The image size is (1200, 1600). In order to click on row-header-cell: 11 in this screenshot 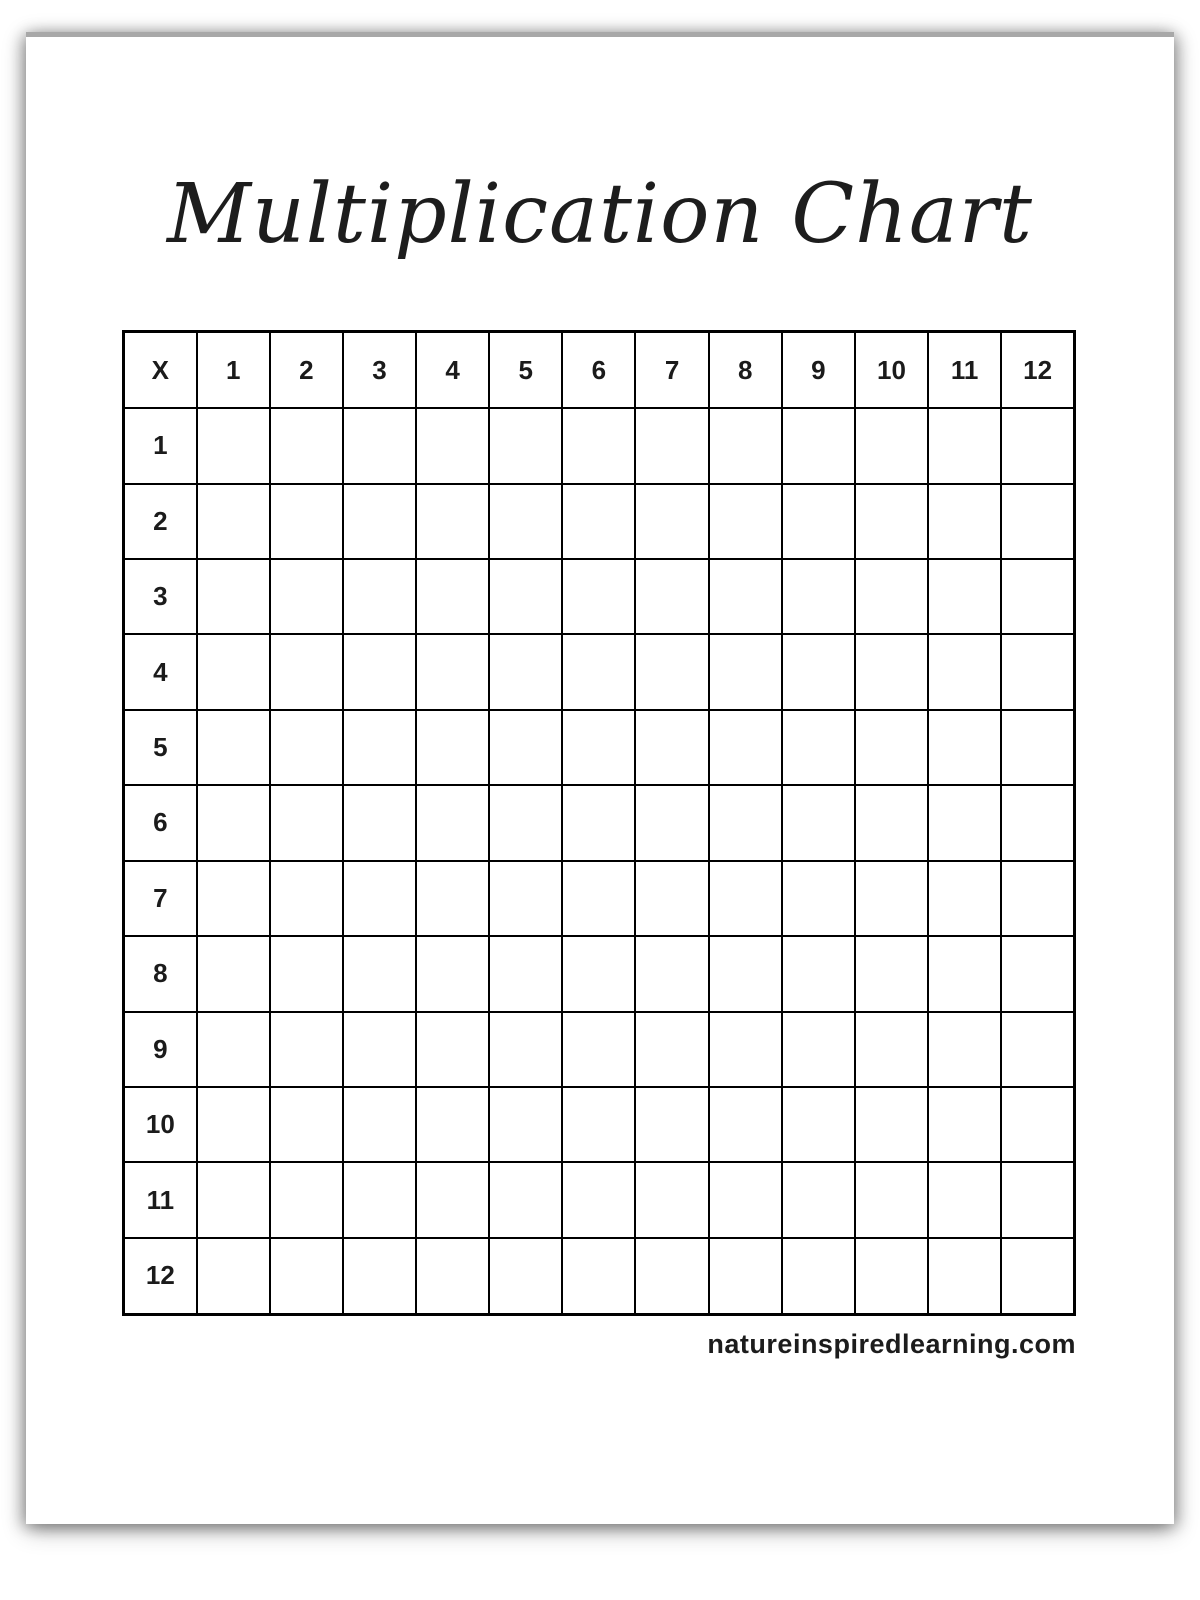, I will do `click(160, 1200)`.